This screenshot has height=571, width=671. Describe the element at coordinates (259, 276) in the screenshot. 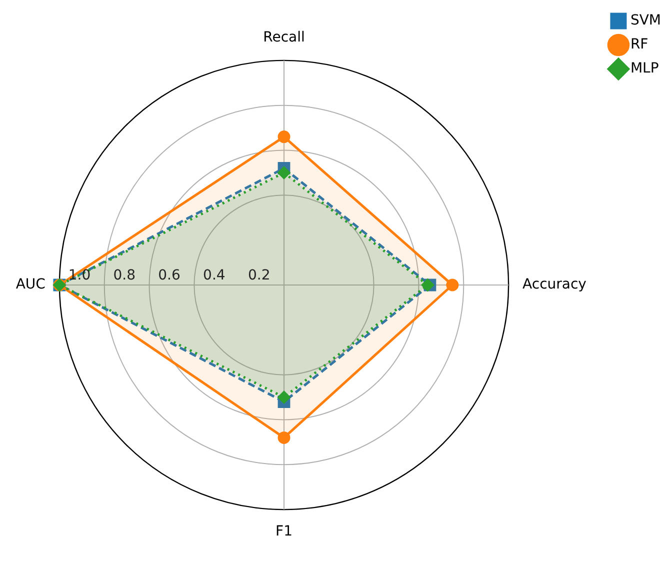

I see `y-tick-label: 0.2` at that location.